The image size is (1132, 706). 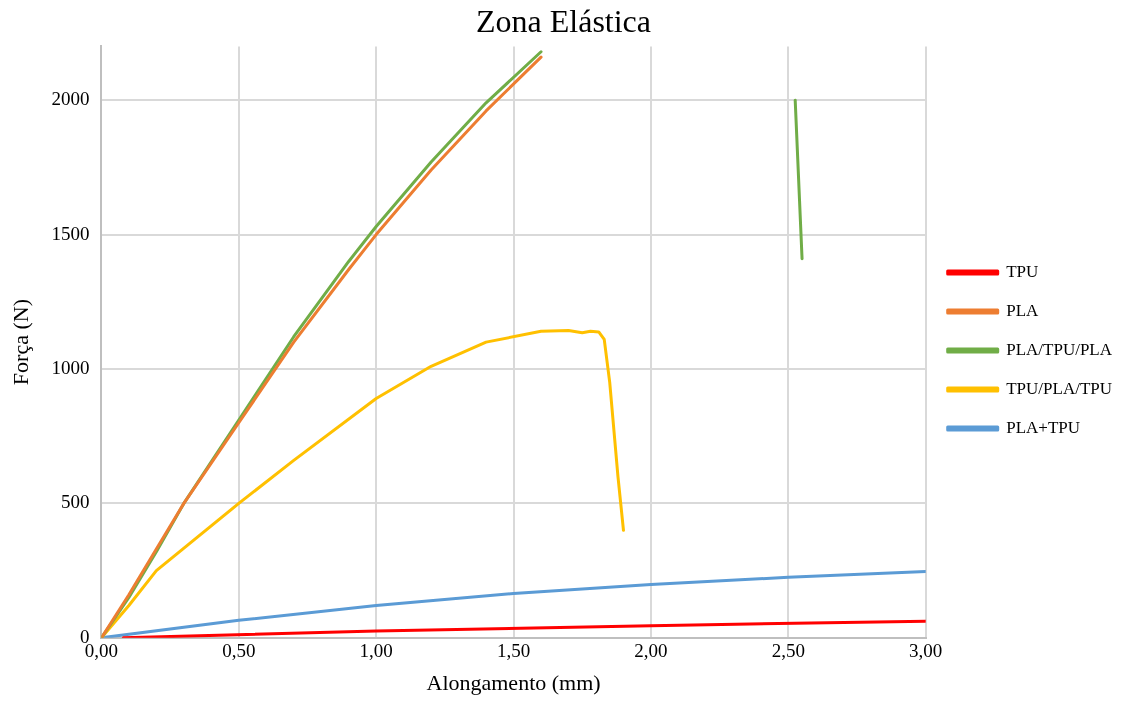 I want to click on x-tick-label: 2,00, so click(x=651, y=651).